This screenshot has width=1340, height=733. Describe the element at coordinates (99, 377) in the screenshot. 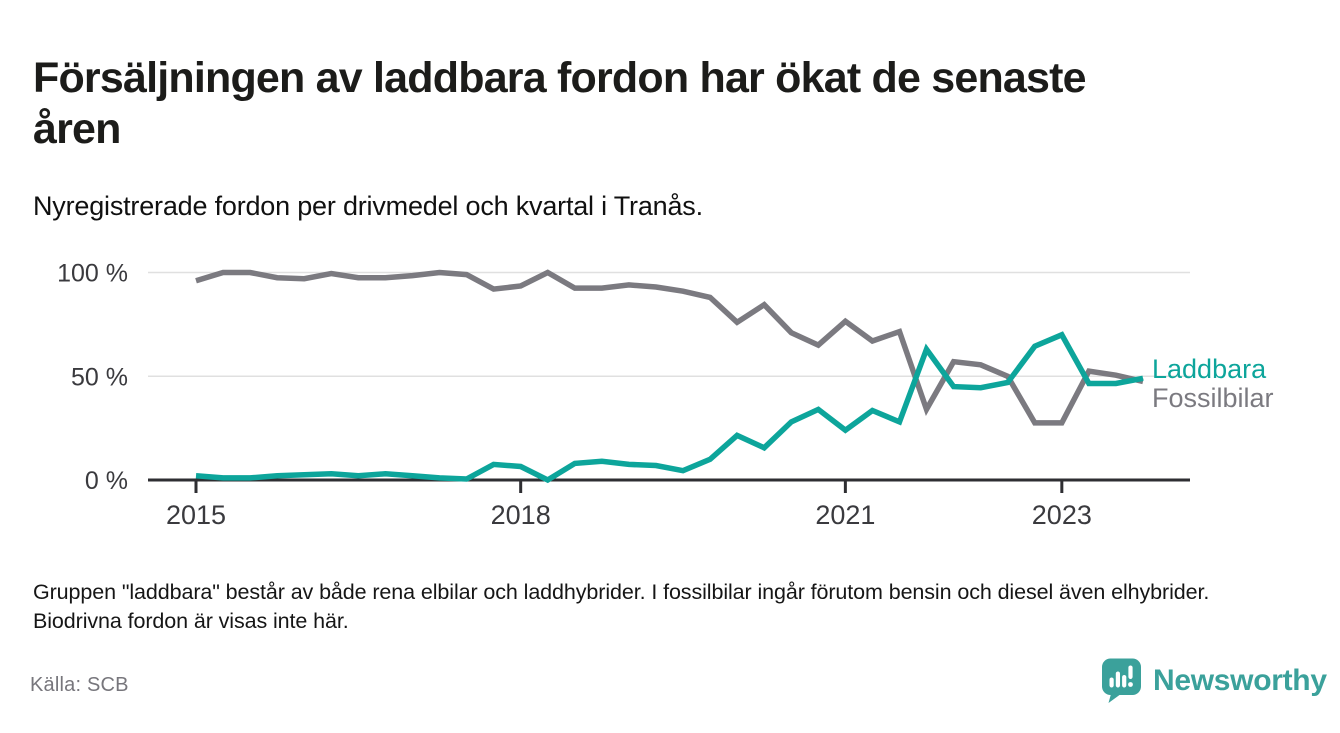

I see `y-axis-label: 50 %` at that location.